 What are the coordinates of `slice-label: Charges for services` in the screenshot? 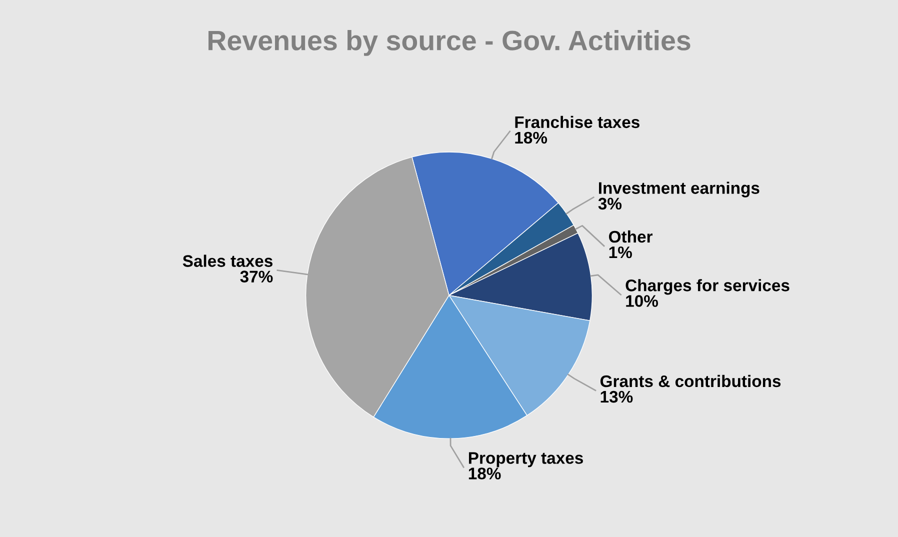 It's located at (708, 287).